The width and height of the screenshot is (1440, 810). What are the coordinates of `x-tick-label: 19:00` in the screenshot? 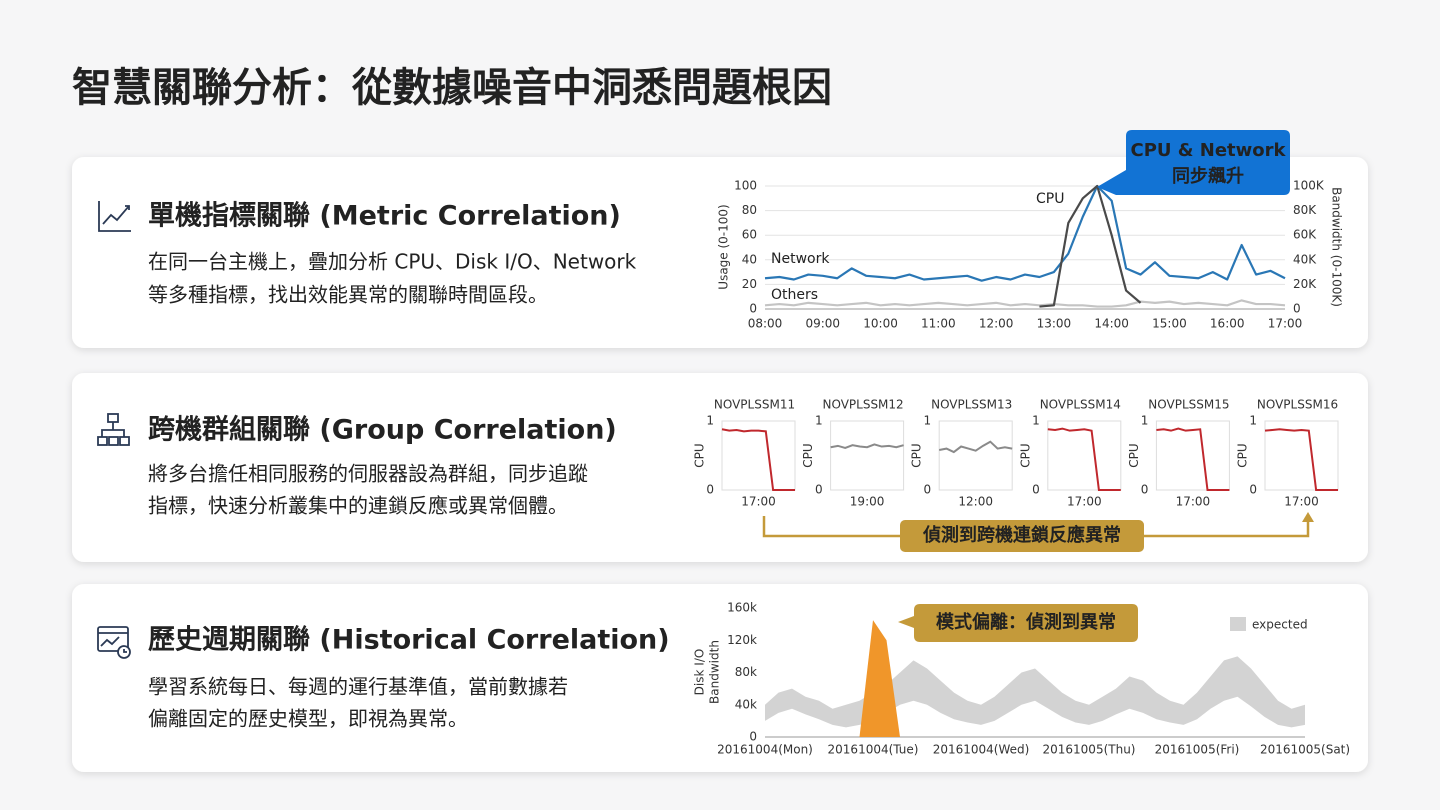 It's located at (867, 502).